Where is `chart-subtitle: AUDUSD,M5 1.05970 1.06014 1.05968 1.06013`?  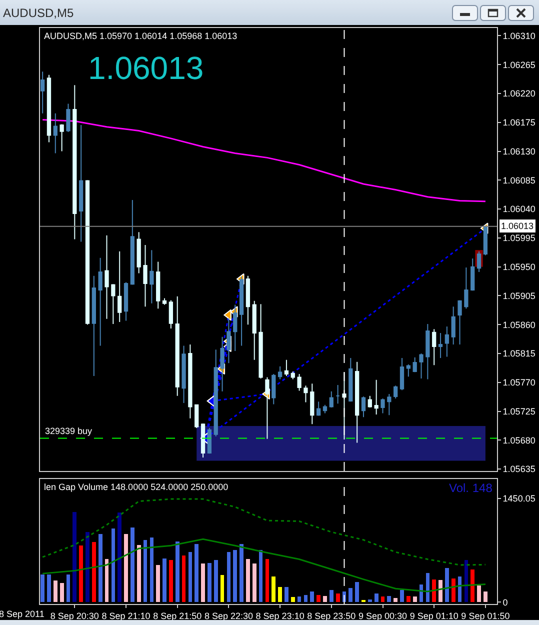 chart-subtitle: AUDUSD,M5 1.05970 1.06014 1.05968 1.06013 is located at coordinates (141, 36).